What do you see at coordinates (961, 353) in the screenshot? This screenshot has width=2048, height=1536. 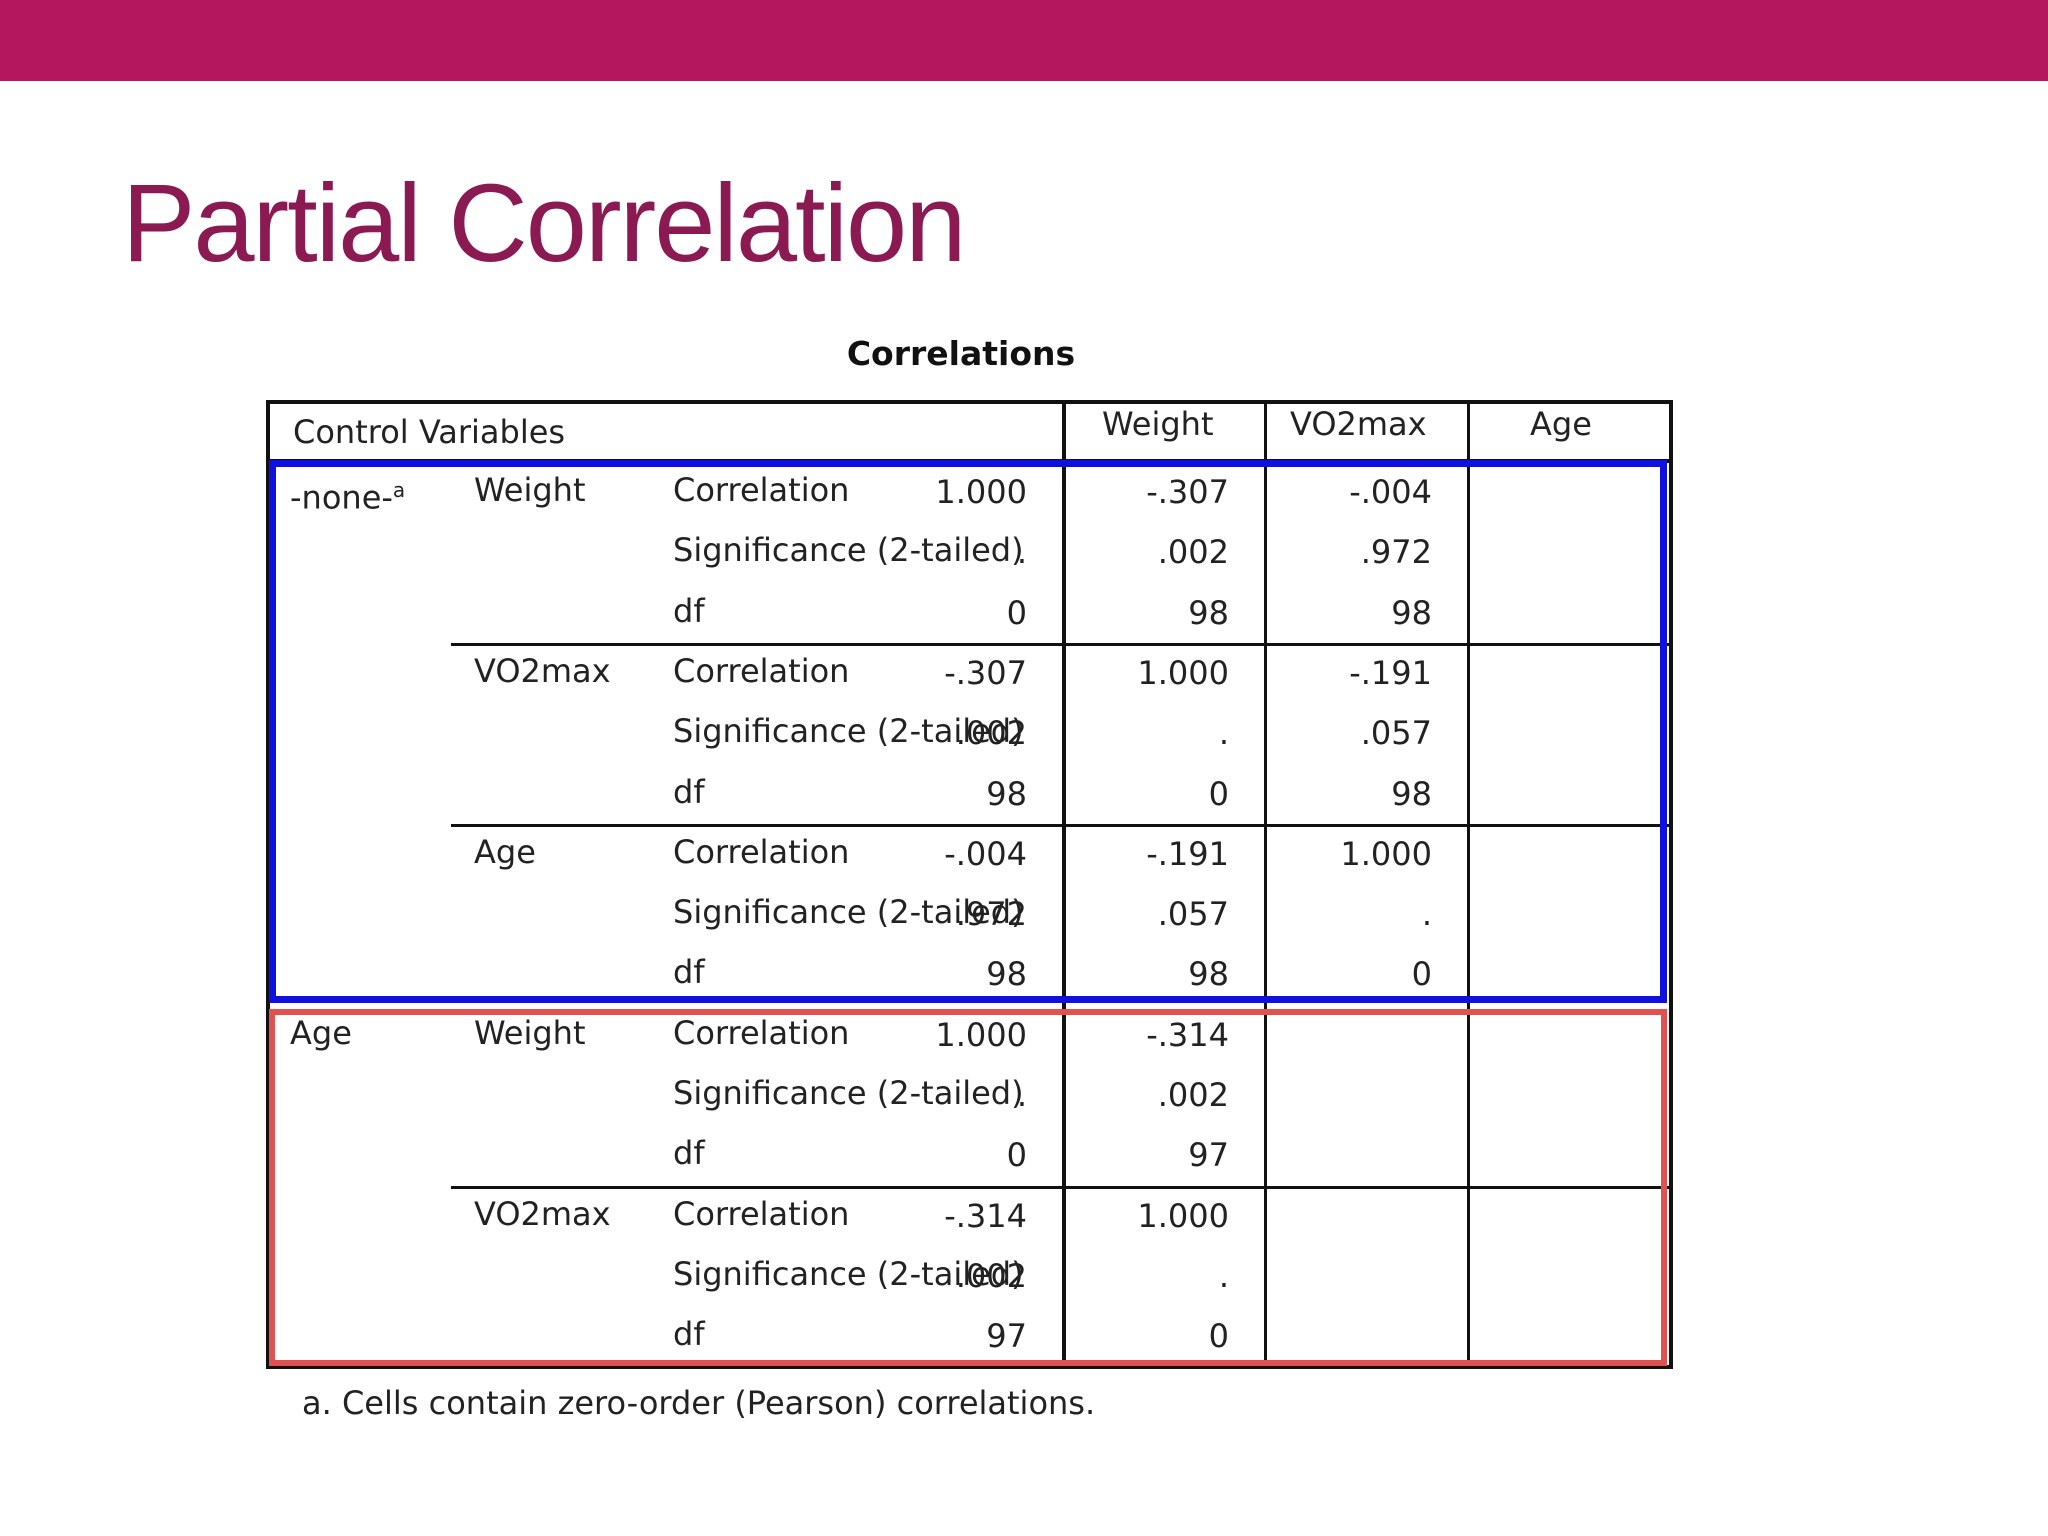 I see `table-title: Correlations` at bounding box center [961, 353].